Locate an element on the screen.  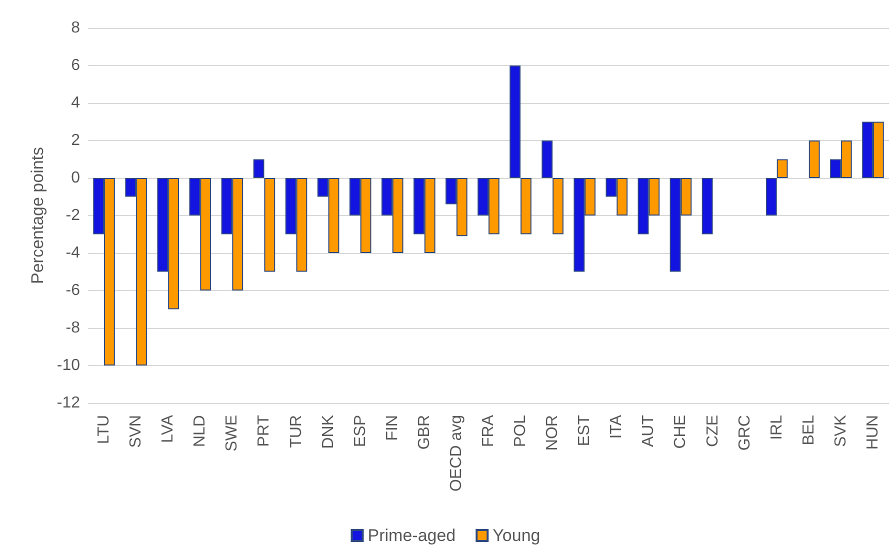
x-tick-label: FIN is located at coordinates (392, 428).